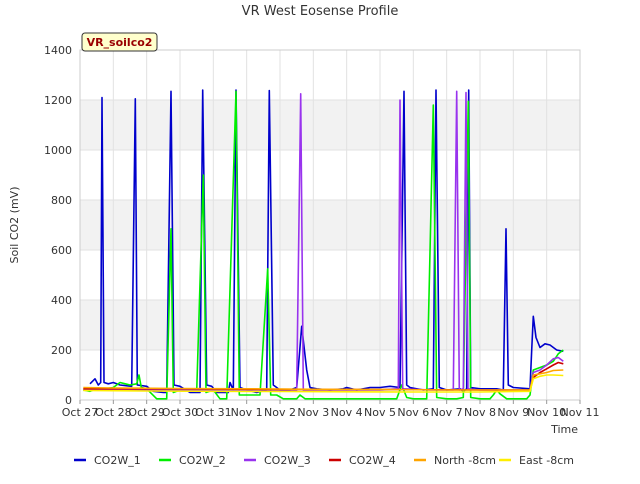 This screenshot has width=640, height=484. What do you see at coordinates (61, 250) in the screenshot?
I see `y-tick-label: 600` at bounding box center [61, 250].